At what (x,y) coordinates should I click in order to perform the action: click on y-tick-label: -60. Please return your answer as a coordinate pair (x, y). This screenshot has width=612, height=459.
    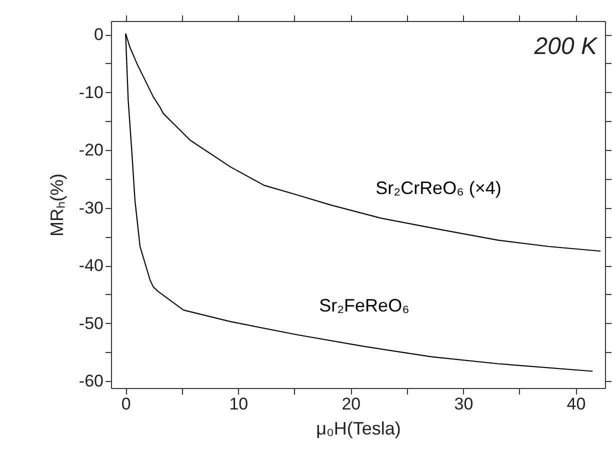
    Looking at the image, I should click on (91, 381).